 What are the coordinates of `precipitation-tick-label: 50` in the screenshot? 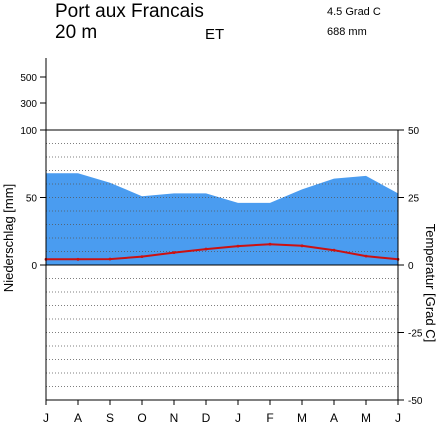 It's located at (32, 199).